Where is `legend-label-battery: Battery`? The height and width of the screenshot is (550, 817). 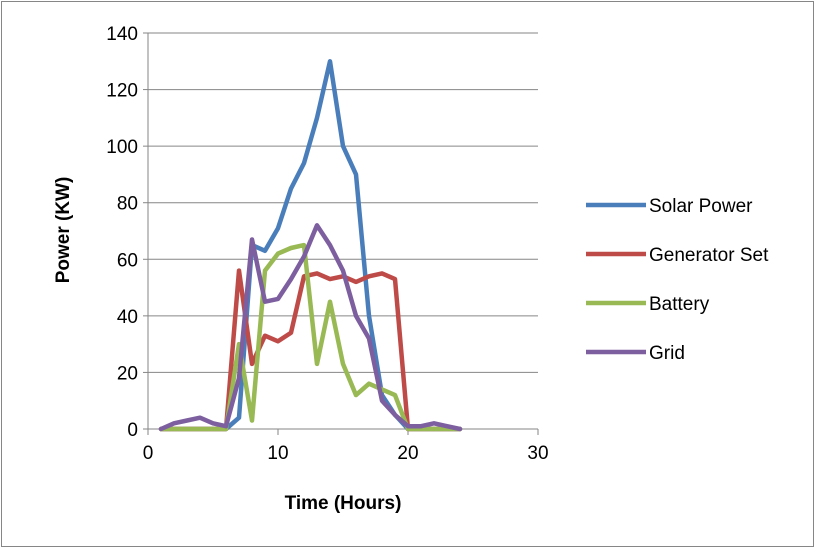
legend-label-battery: Battery is located at coordinates (679, 304).